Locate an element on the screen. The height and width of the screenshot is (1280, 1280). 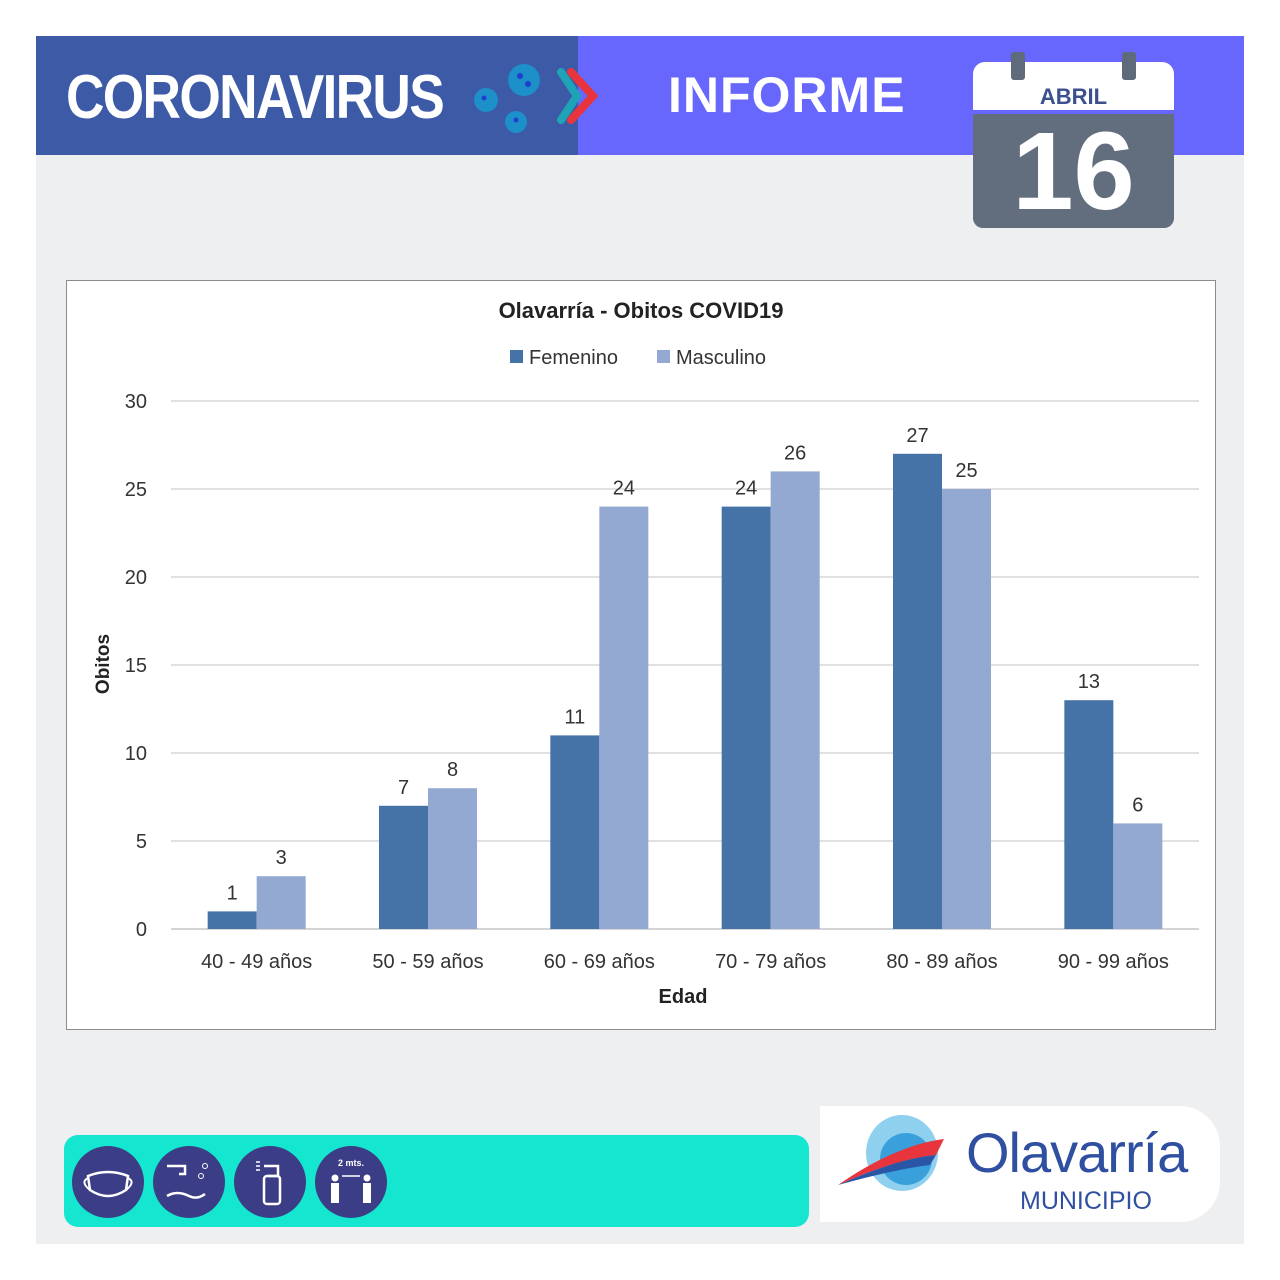
logo-emblem-icon is located at coordinates (891, 1153).